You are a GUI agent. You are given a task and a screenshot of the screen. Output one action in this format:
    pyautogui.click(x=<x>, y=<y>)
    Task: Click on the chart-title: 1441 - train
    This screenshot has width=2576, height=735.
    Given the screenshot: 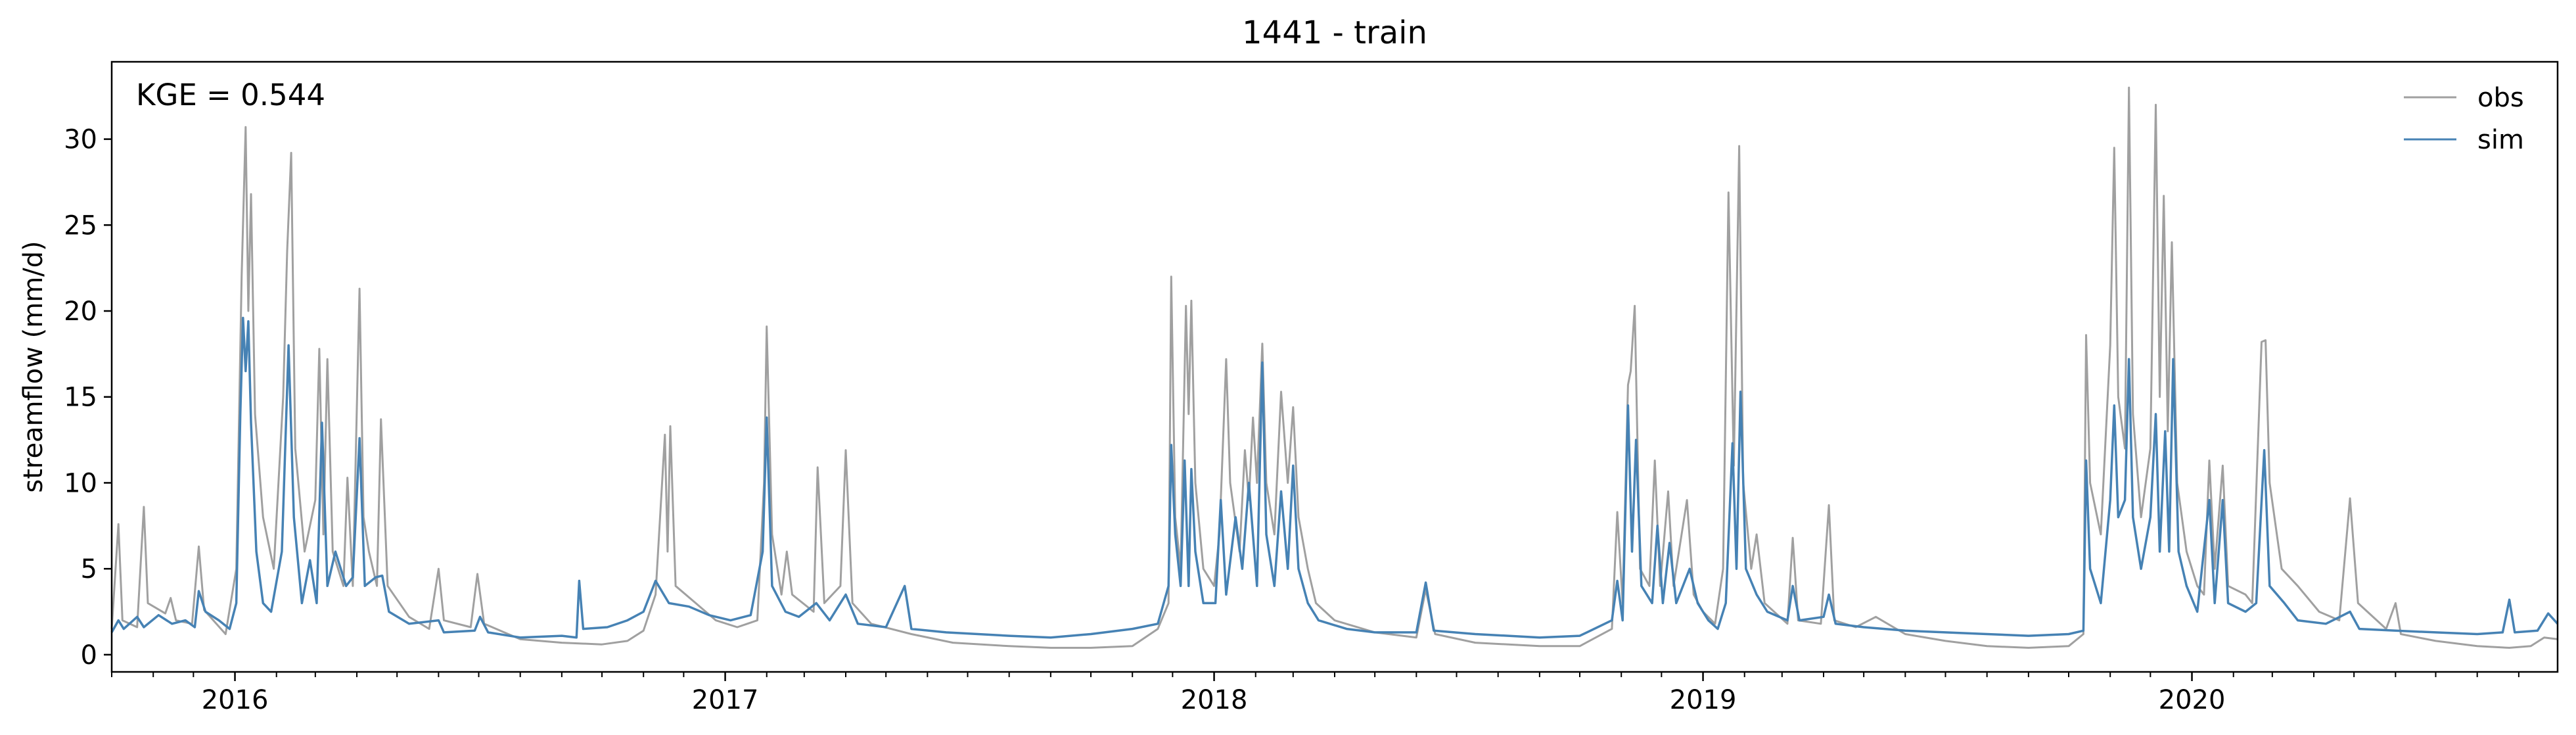 What is the action you would take?
    pyautogui.click(x=1334, y=32)
    